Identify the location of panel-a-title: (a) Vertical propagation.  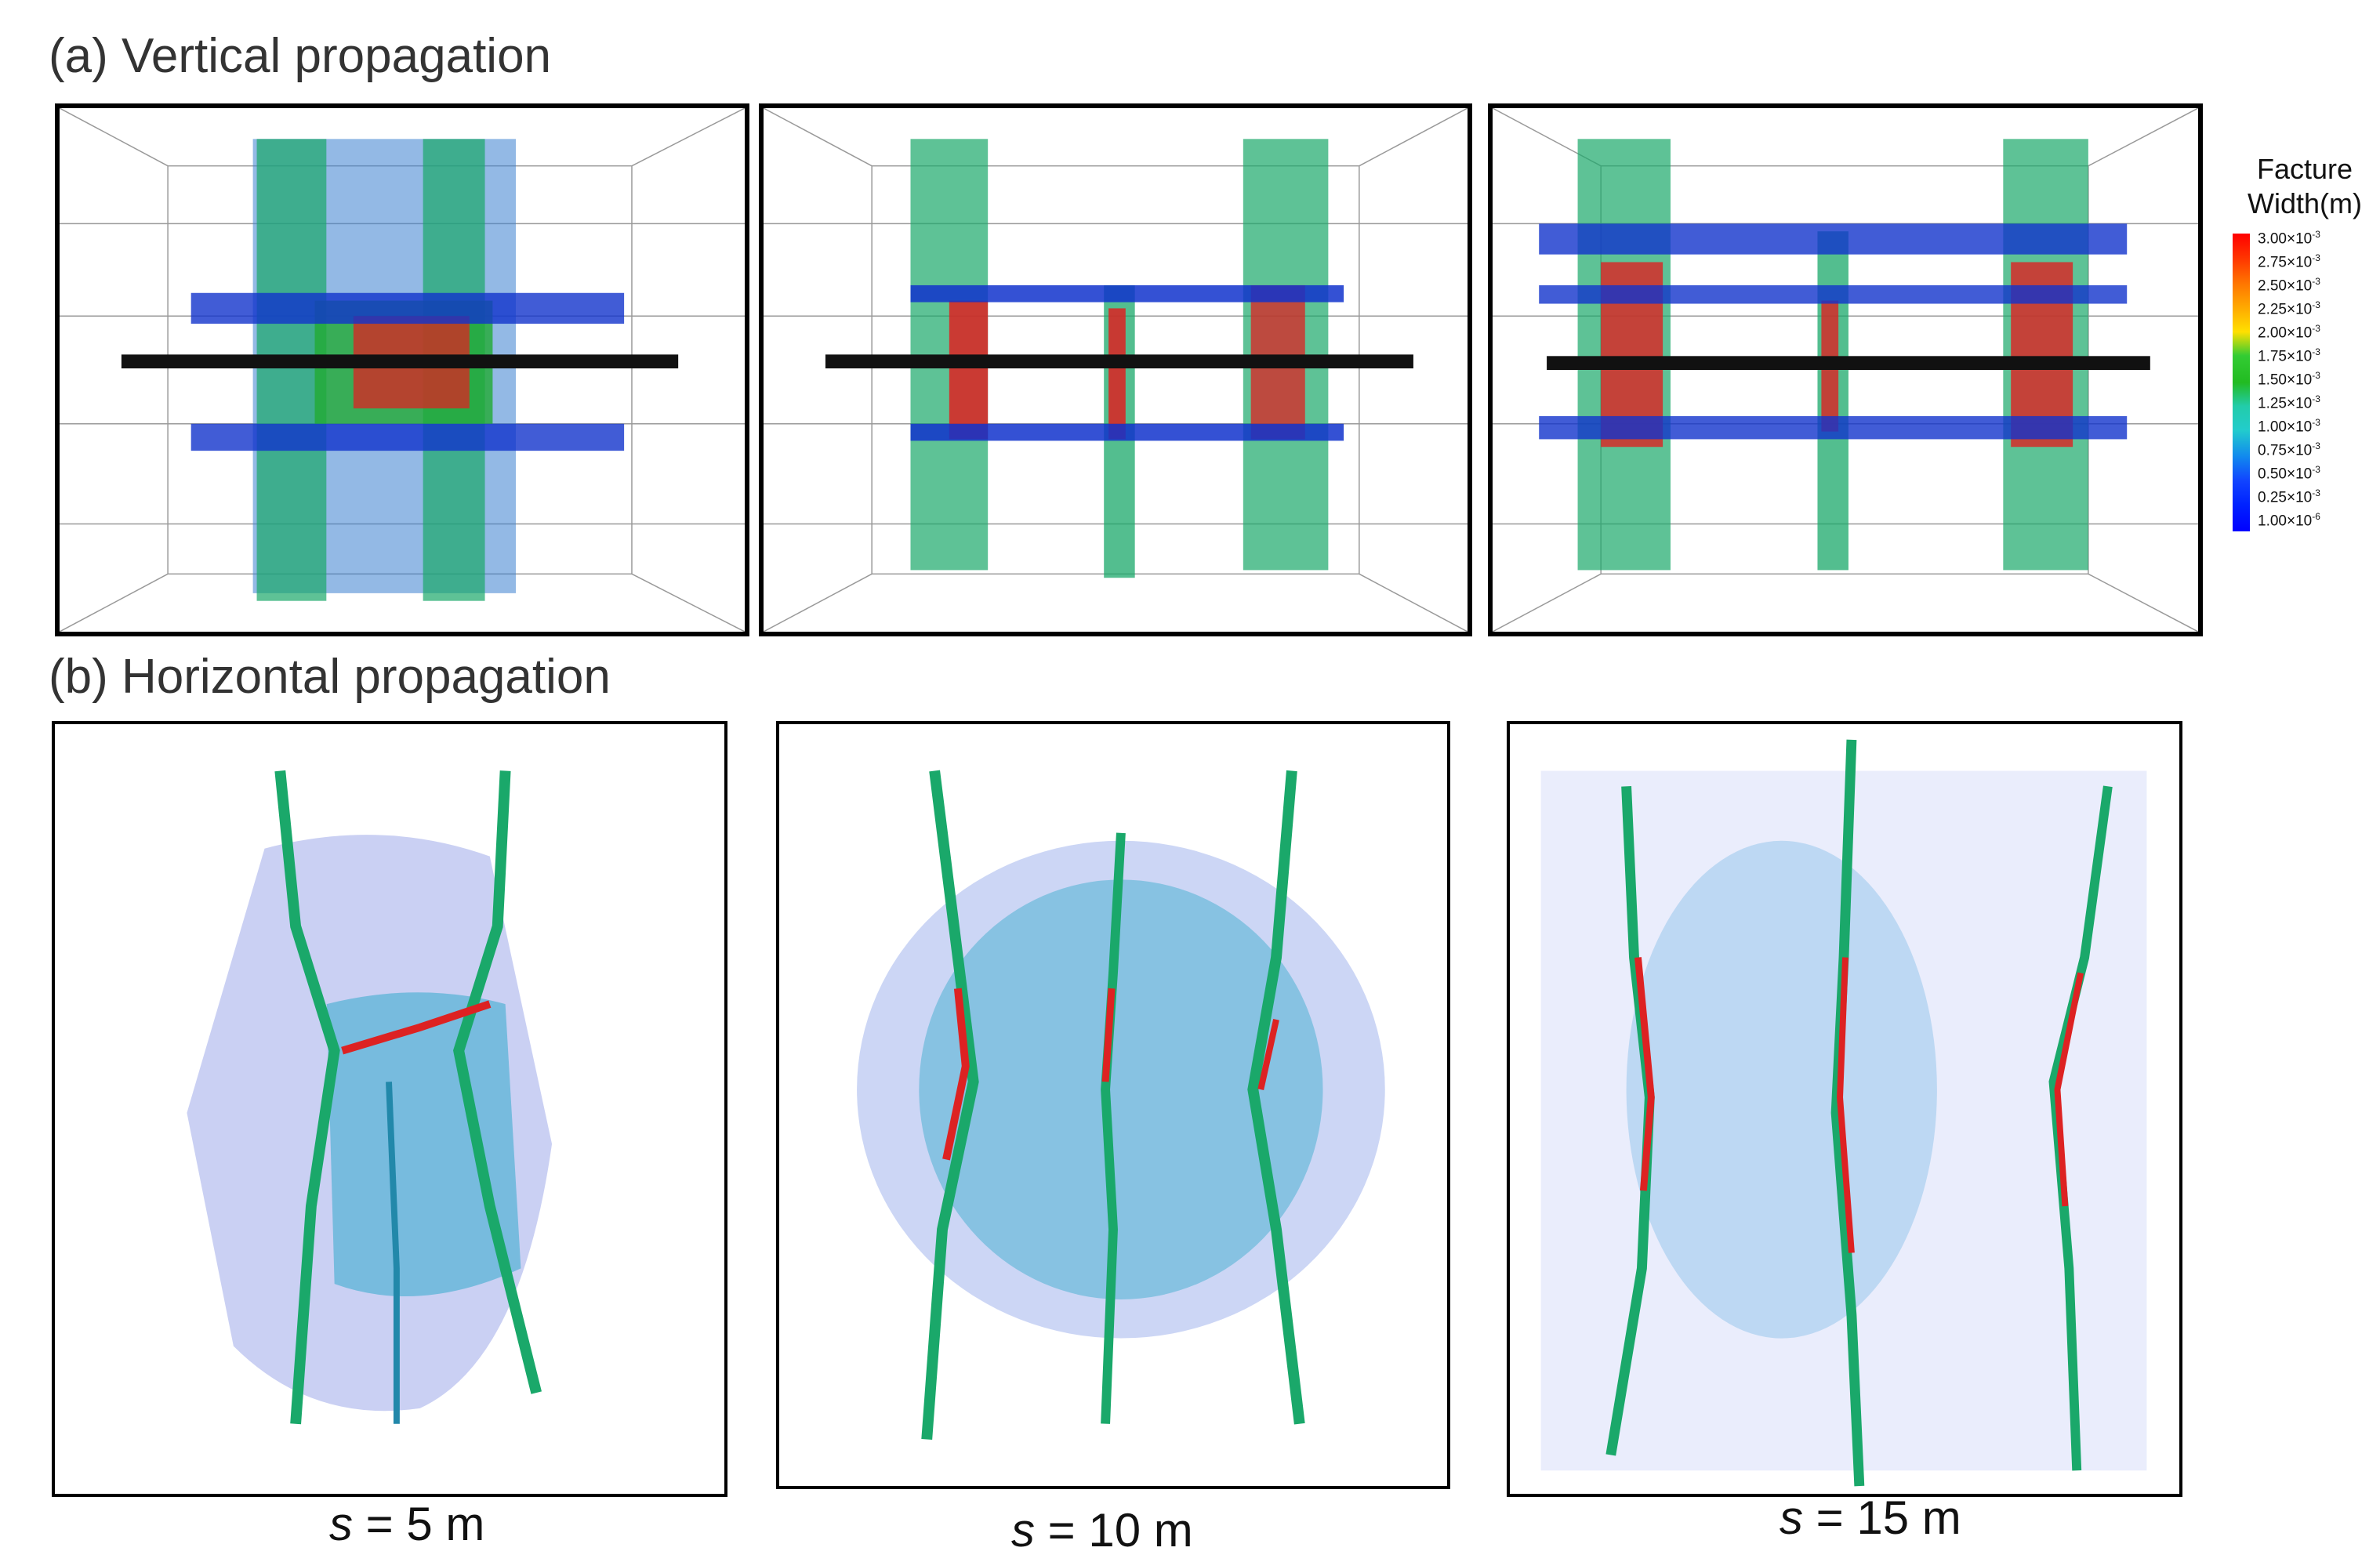
(300, 56).